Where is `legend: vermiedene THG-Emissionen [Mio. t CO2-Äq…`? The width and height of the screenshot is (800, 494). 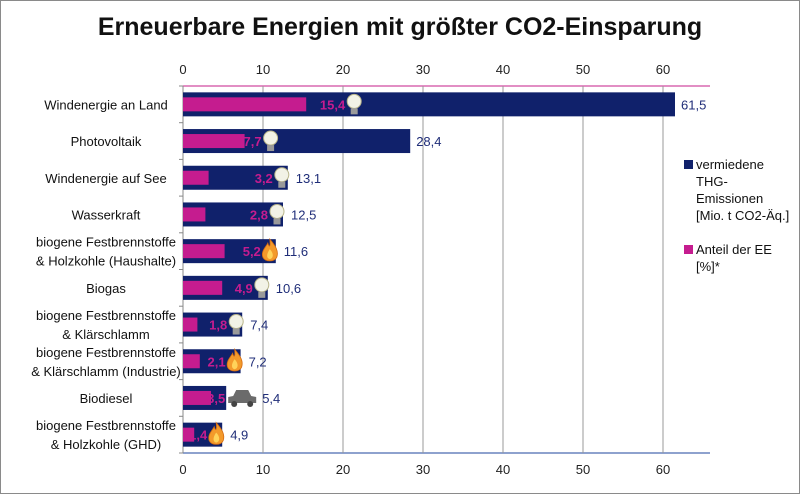 legend: vermiedene THG-Emissionen [Mio. t CO2-Äq… is located at coordinates (739, 224).